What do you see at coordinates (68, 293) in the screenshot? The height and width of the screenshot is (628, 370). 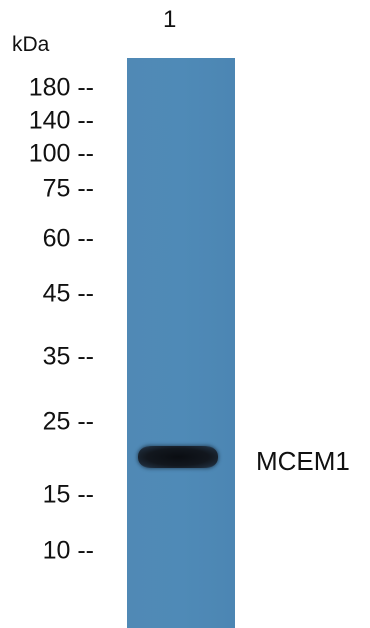 I see `marker-45: 45 --` at bounding box center [68, 293].